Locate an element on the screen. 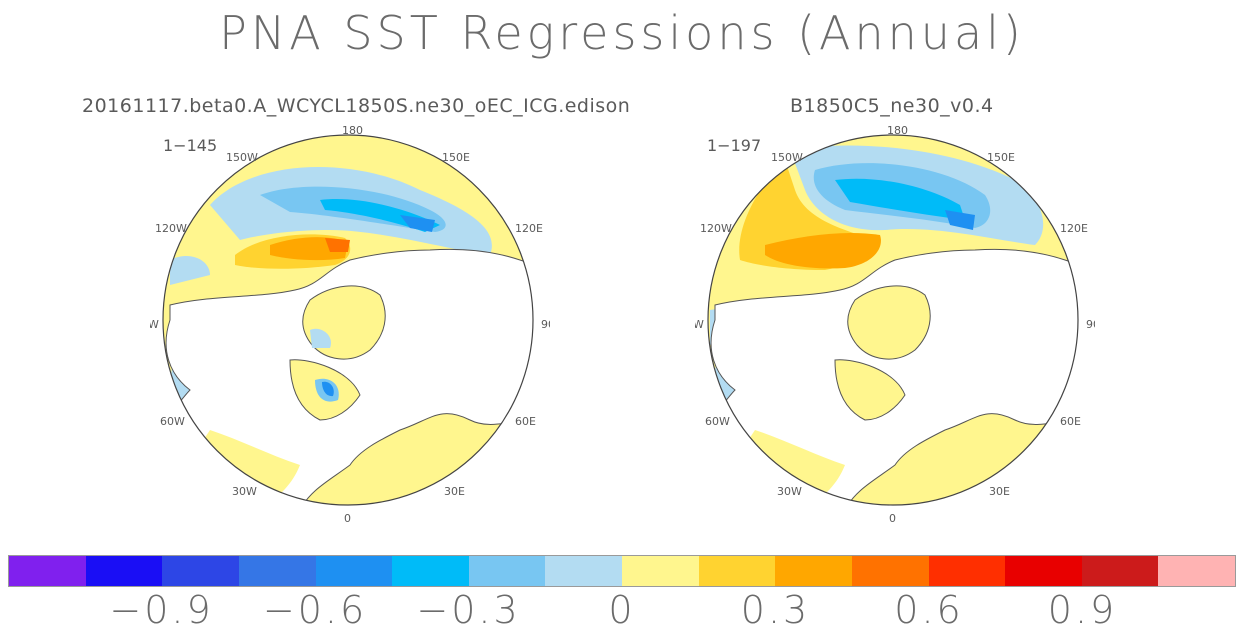  arctic-negative-patch is located at coordinates (320, 338).